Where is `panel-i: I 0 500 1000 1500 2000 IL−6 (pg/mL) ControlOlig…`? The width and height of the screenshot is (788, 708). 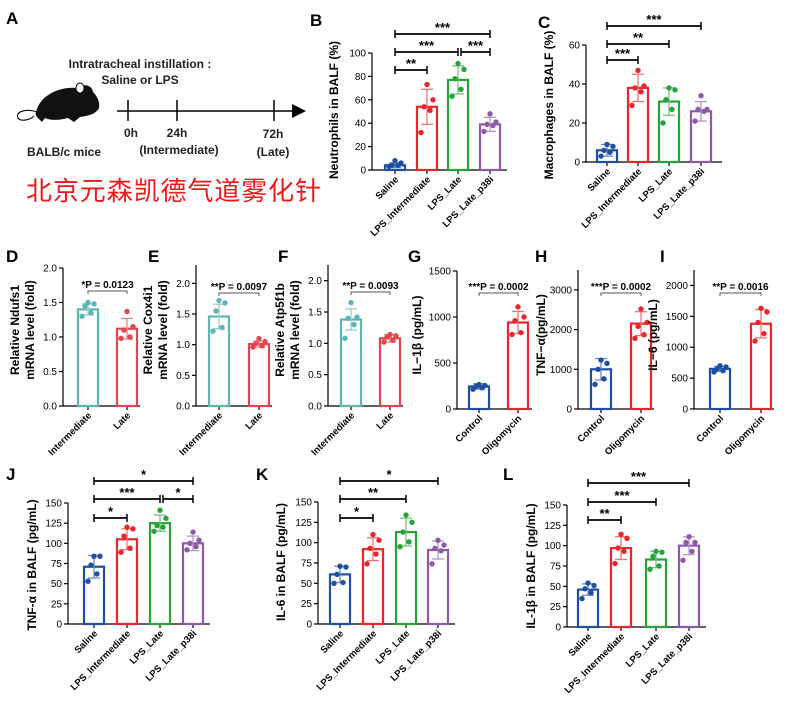 panel-i: I 0 500 1000 1500 2000 IL−6 (pg/mL) ControlOlig… is located at coordinates (710, 352).